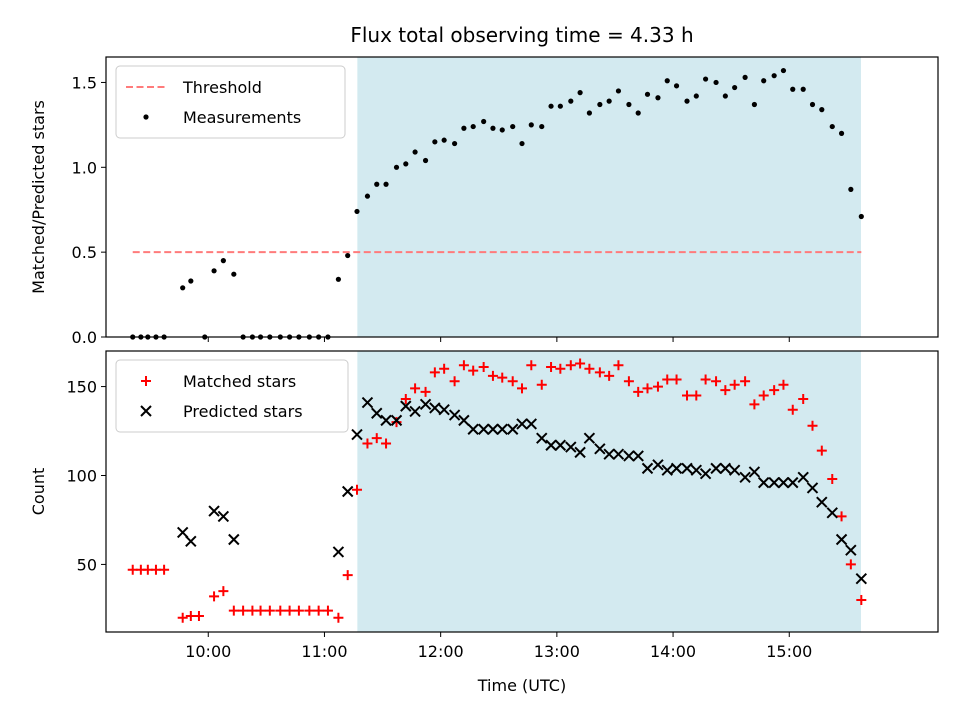 The width and height of the screenshot is (960, 720). I want to click on y-axis-label: Count, so click(38, 492).